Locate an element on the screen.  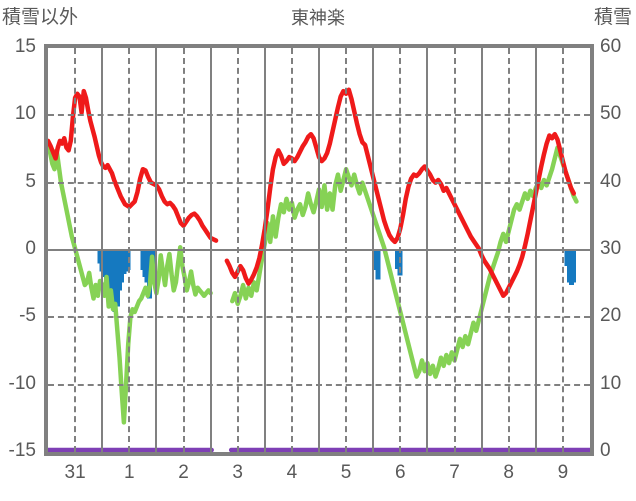
zero-line is located at coordinates (319, 250).